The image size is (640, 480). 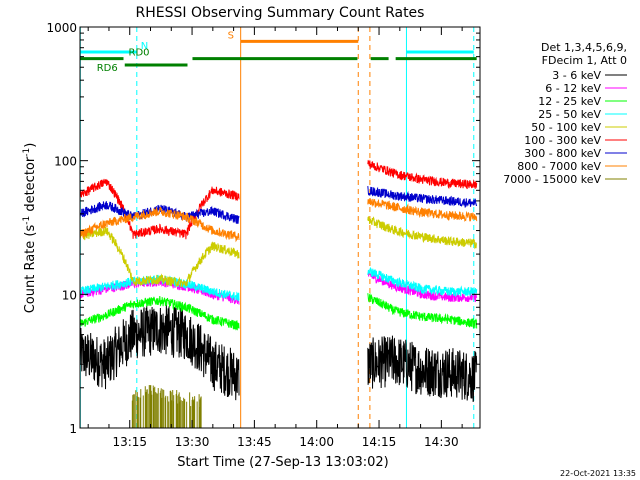 What do you see at coordinates (316, 442) in the screenshot?
I see `x-tick-label-3: 14:00` at bounding box center [316, 442].